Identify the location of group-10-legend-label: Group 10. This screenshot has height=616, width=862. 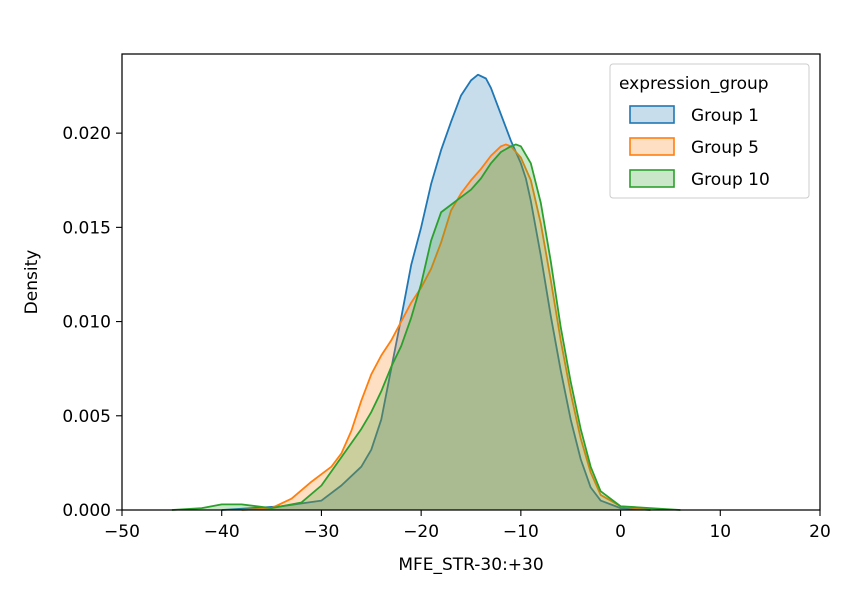
(730, 180).